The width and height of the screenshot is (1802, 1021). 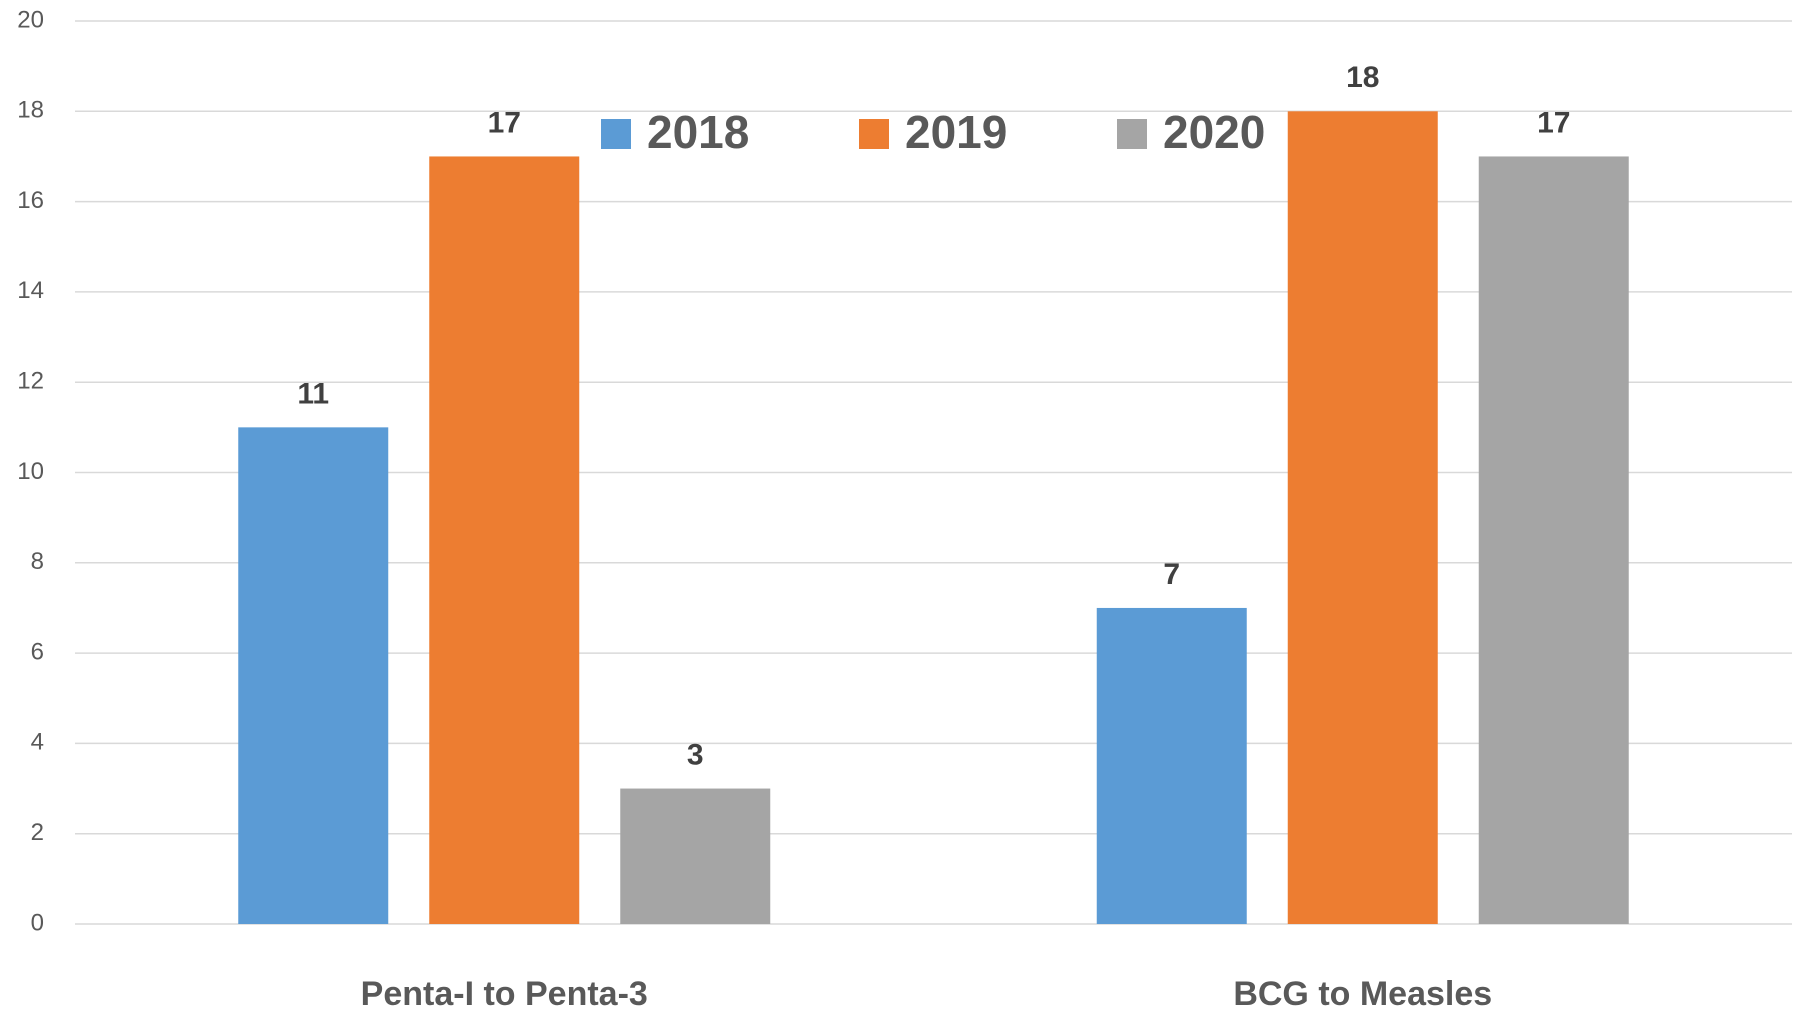 I want to click on legend-label: 2020, so click(x=1214, y=132).